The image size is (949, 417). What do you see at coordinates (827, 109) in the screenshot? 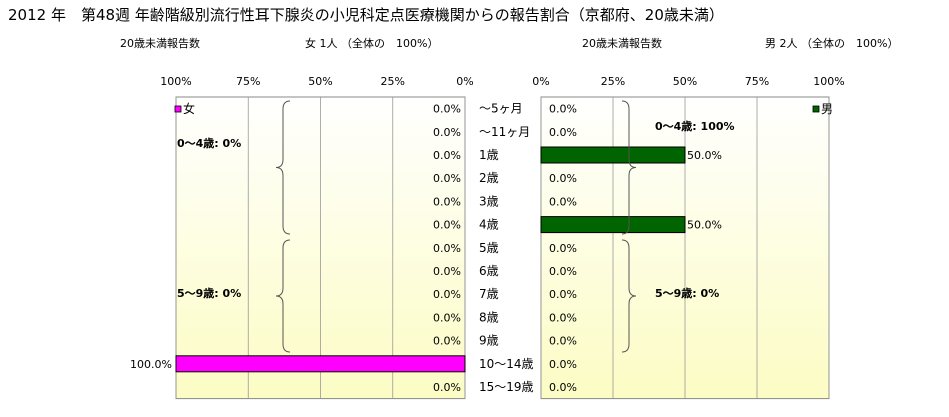
I see `male-legend-label: 男` at bounding box center [827, 109].